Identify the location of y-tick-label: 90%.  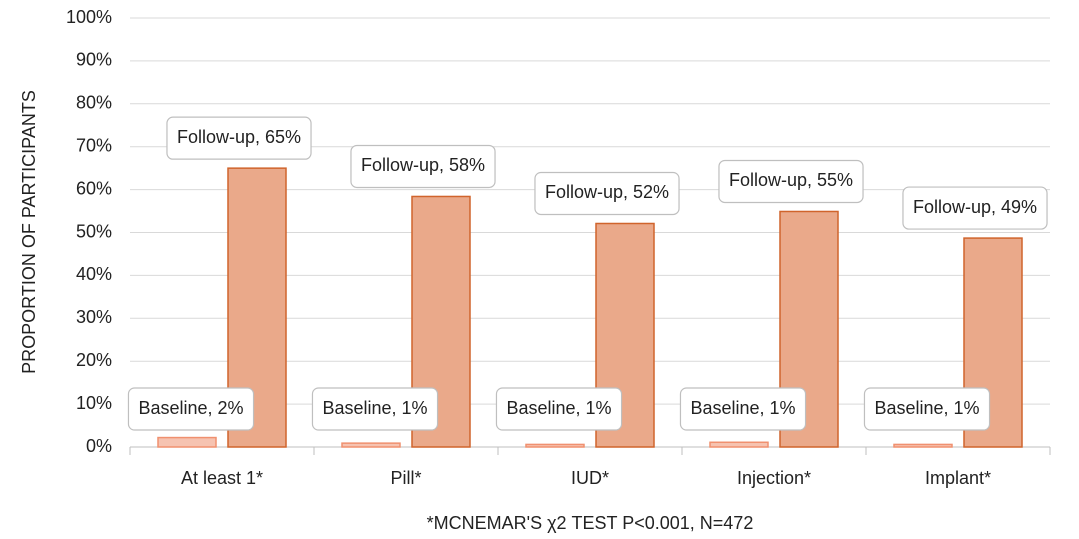
(94, 60).